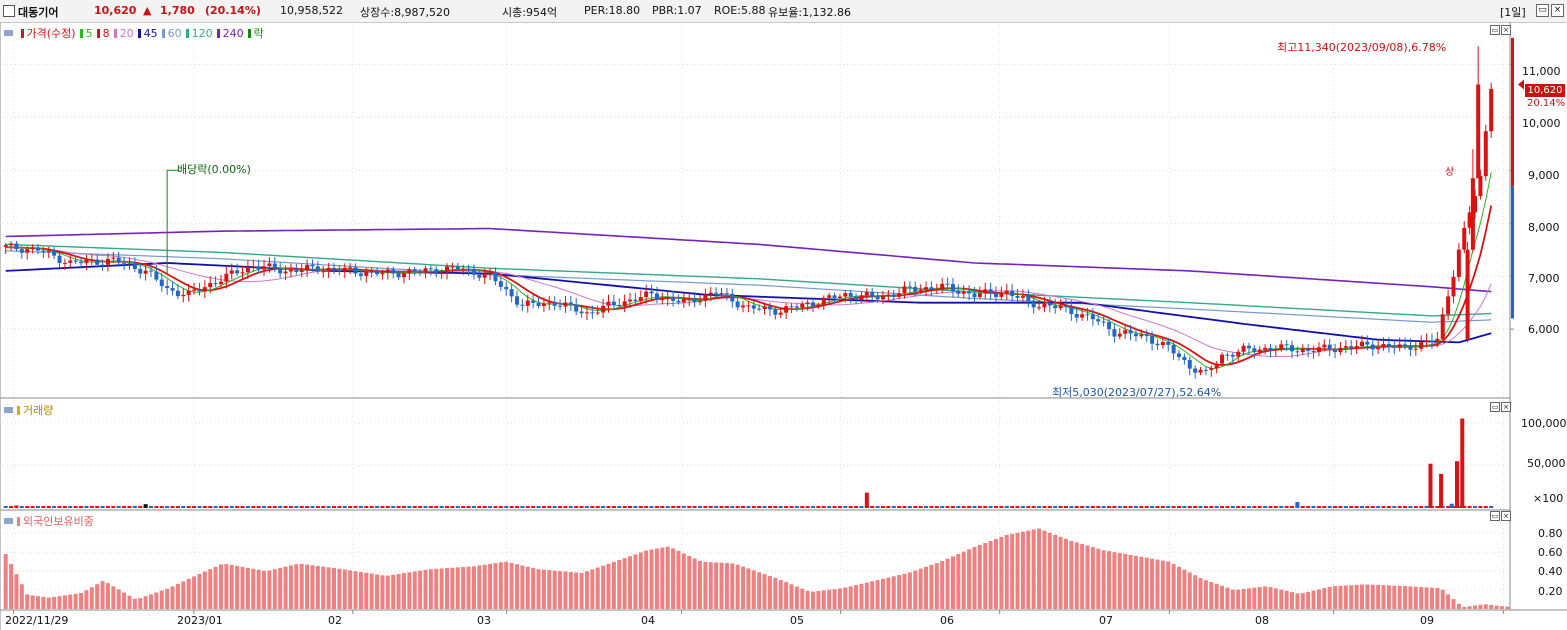 This screenshot has width=1567, height=630. What do you see at coordinates (1495, 30) in the screenshot?
I see `price-panel-max-button: ▭` at bounding box center [1495, 30].